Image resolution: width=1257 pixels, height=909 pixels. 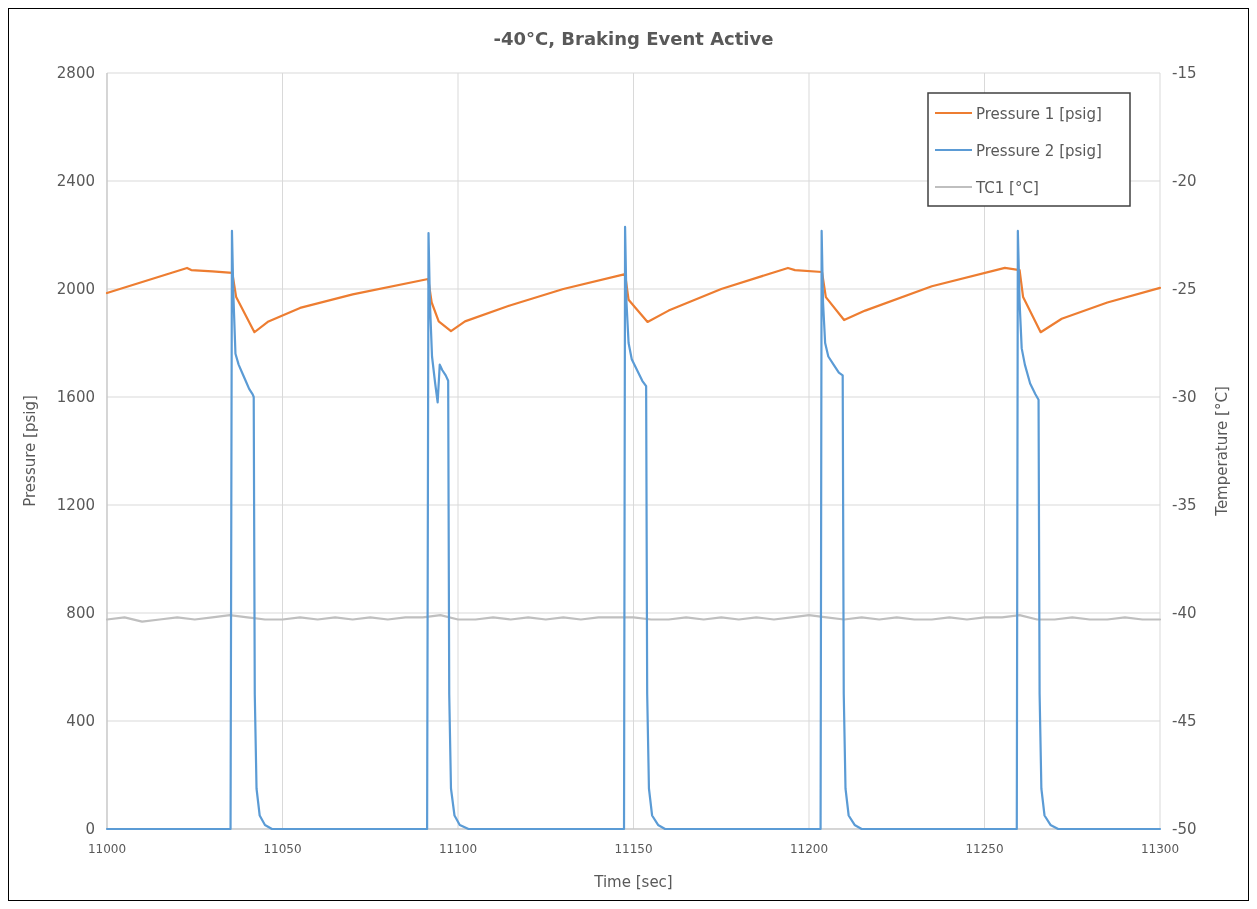 What do you see at coordinates (282, 849) in the screenshot?
I see `x-tick-label: 11050` at bounding box center [282, 849].